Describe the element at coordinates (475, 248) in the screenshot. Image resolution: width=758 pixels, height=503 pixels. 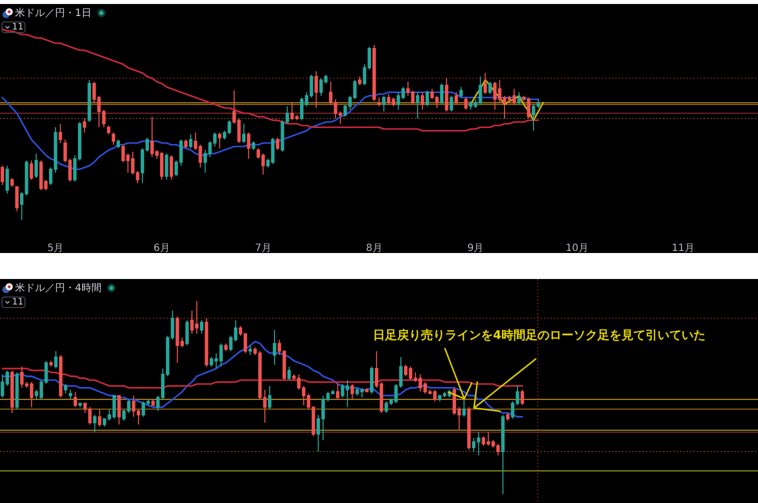
I see `x-tick-label: 9月` at that location.